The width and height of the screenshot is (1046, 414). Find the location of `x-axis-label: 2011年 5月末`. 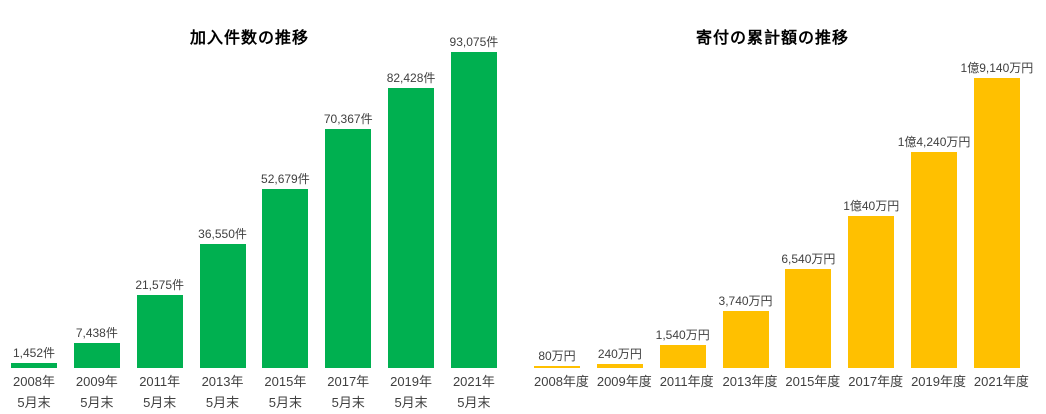

x-axis-label: 2011年 5月末 is located at coordinates (160, 392).